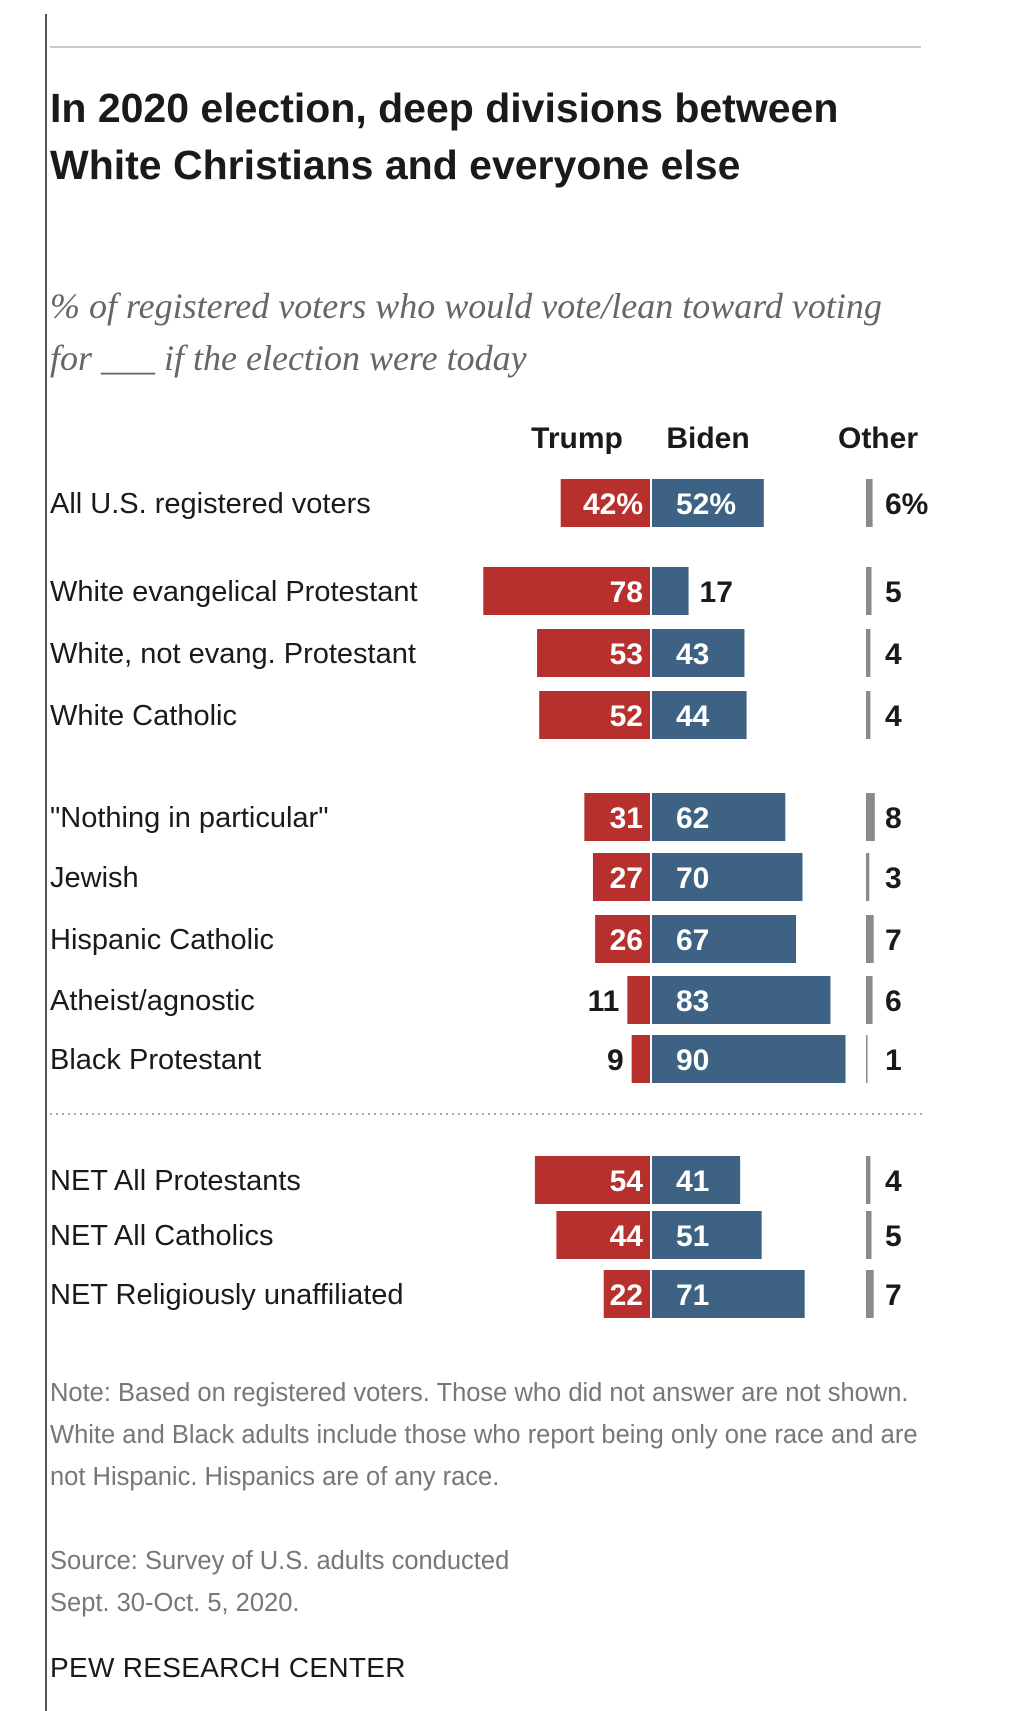 The image size is (1010, 1711). What do you see at coordinates (693, 716) in the screenshot?
I see `biden-value-label: 44` at bounding box center [693, 716].